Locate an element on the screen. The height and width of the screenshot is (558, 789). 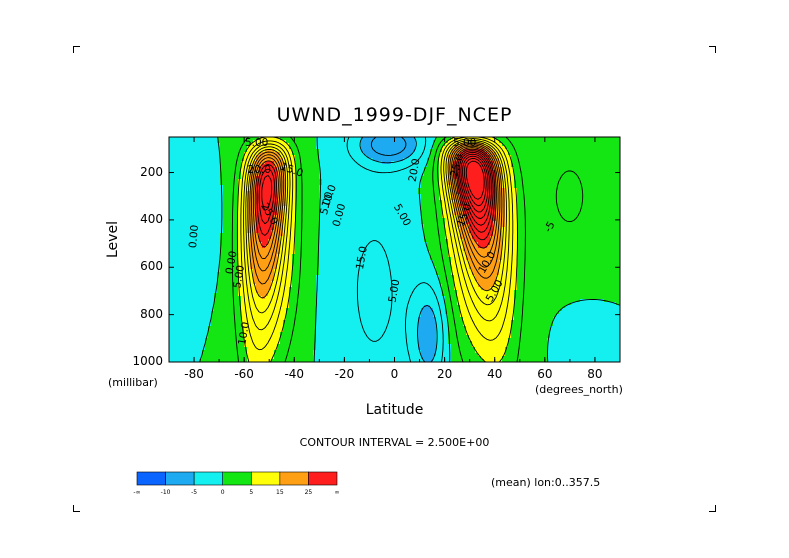
x-axis-label: Latitude is located at coordinates (394, 410).